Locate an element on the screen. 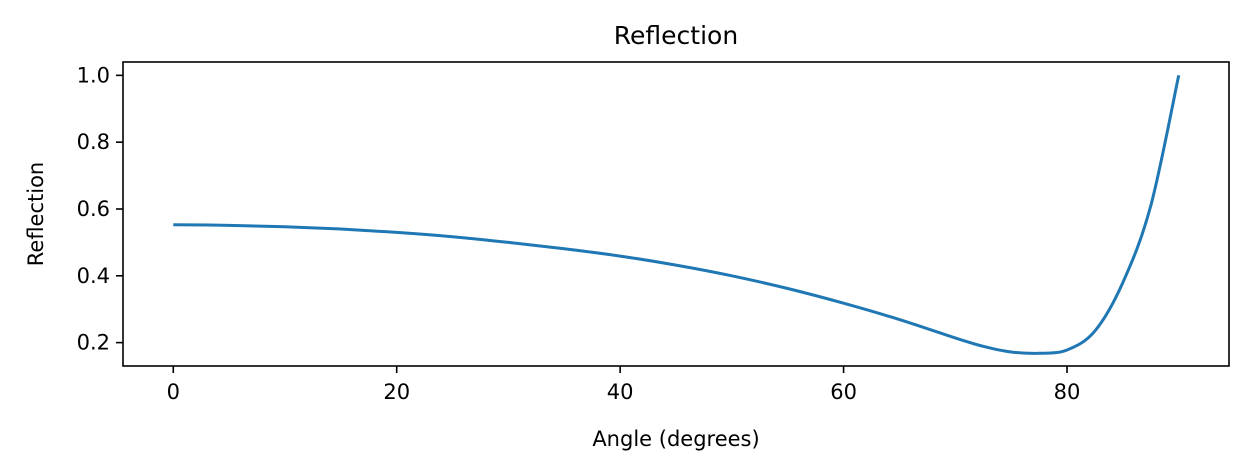  x-tick-label: 60 is located at coordinates (843, 392).